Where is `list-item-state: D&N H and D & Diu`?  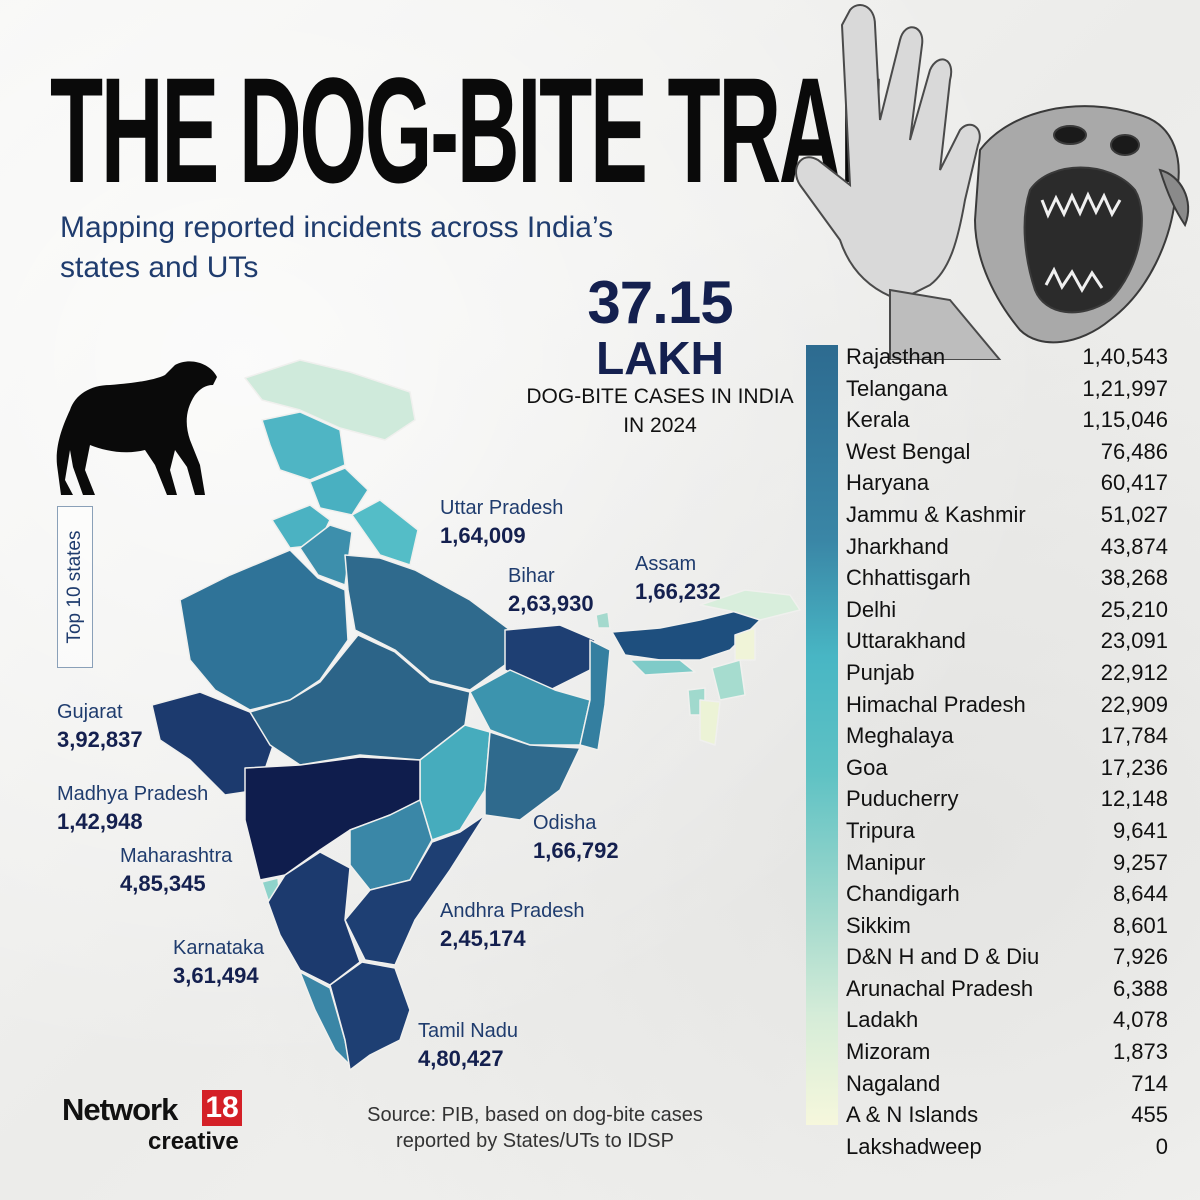
list-item-state: D&N H and D & Diu is located at coordinates (943, 957).